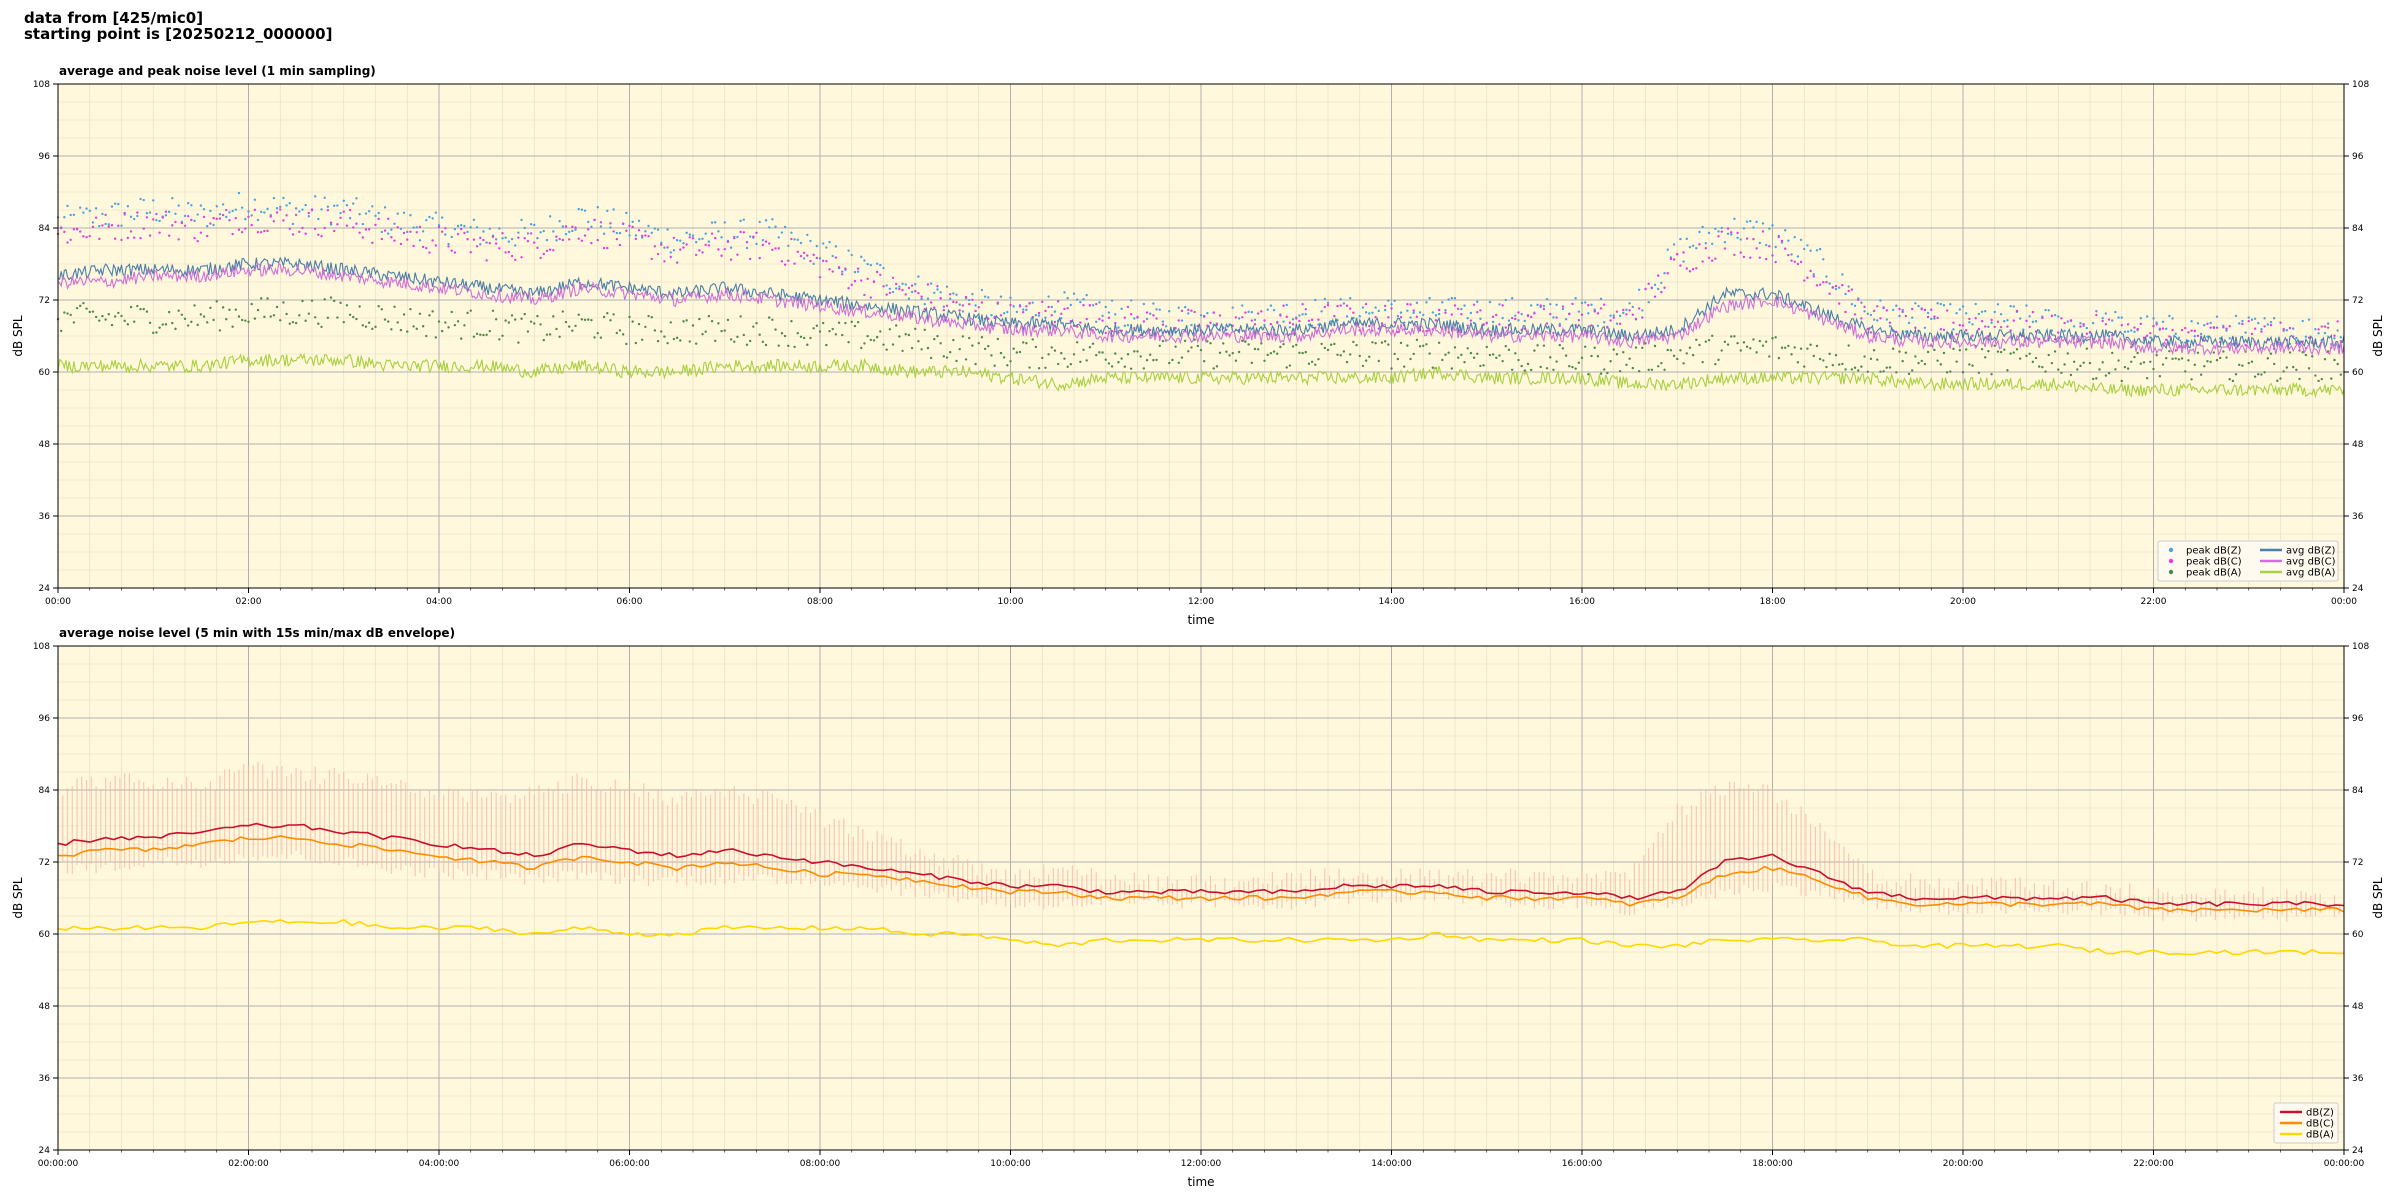 The image size is (2400, 1200). Describe the element at coordinates (45, 229) in the screenshot. I see `y-tick-label: 84` at that location.